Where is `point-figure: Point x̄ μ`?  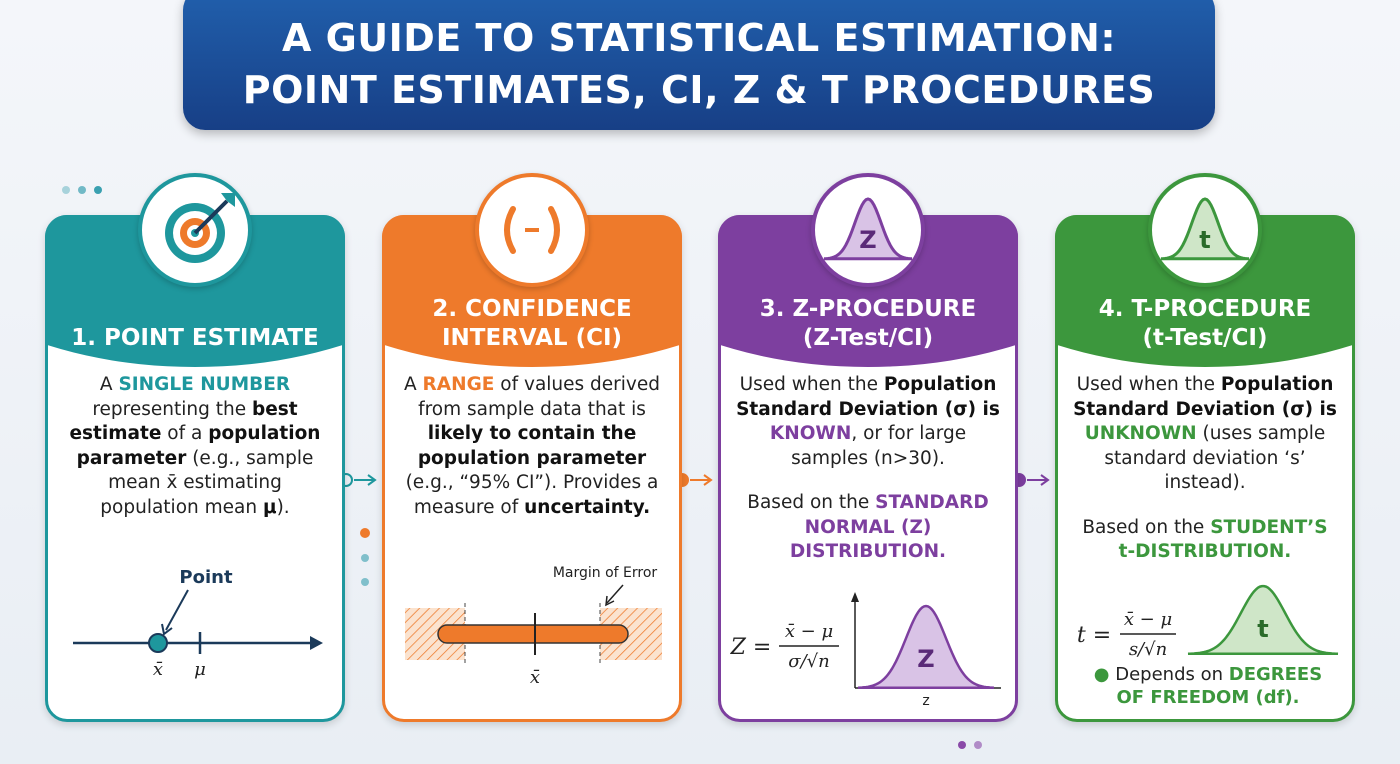
point-figure: Point x̄ μ is located at coordinates (198, 623).